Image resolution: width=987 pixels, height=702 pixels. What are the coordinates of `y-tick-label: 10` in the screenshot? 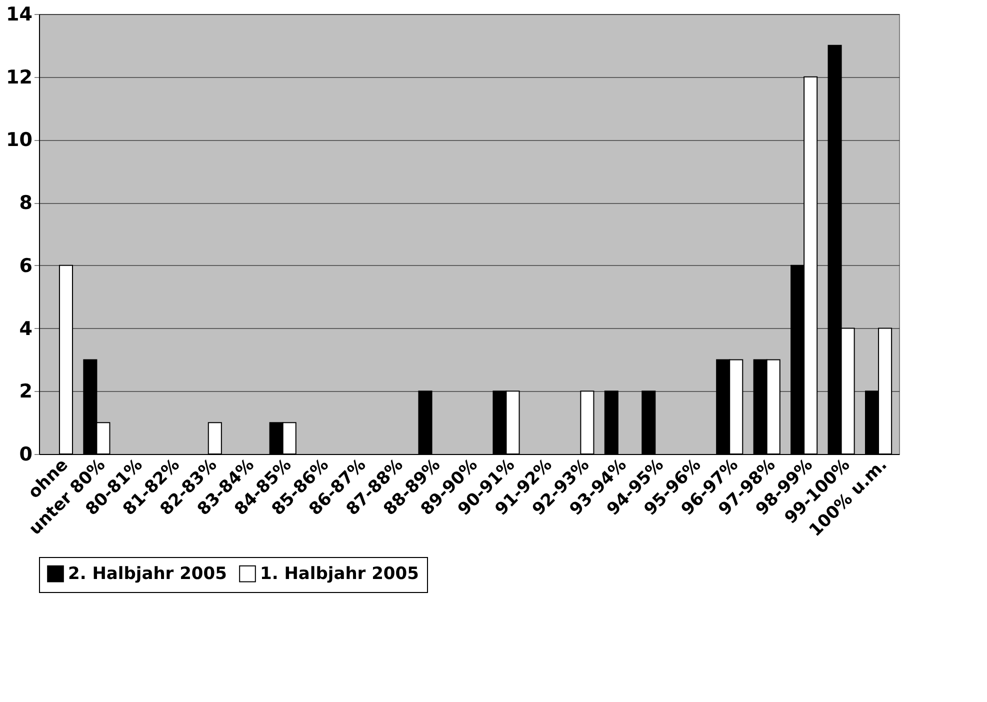 It's located at (19, 140).